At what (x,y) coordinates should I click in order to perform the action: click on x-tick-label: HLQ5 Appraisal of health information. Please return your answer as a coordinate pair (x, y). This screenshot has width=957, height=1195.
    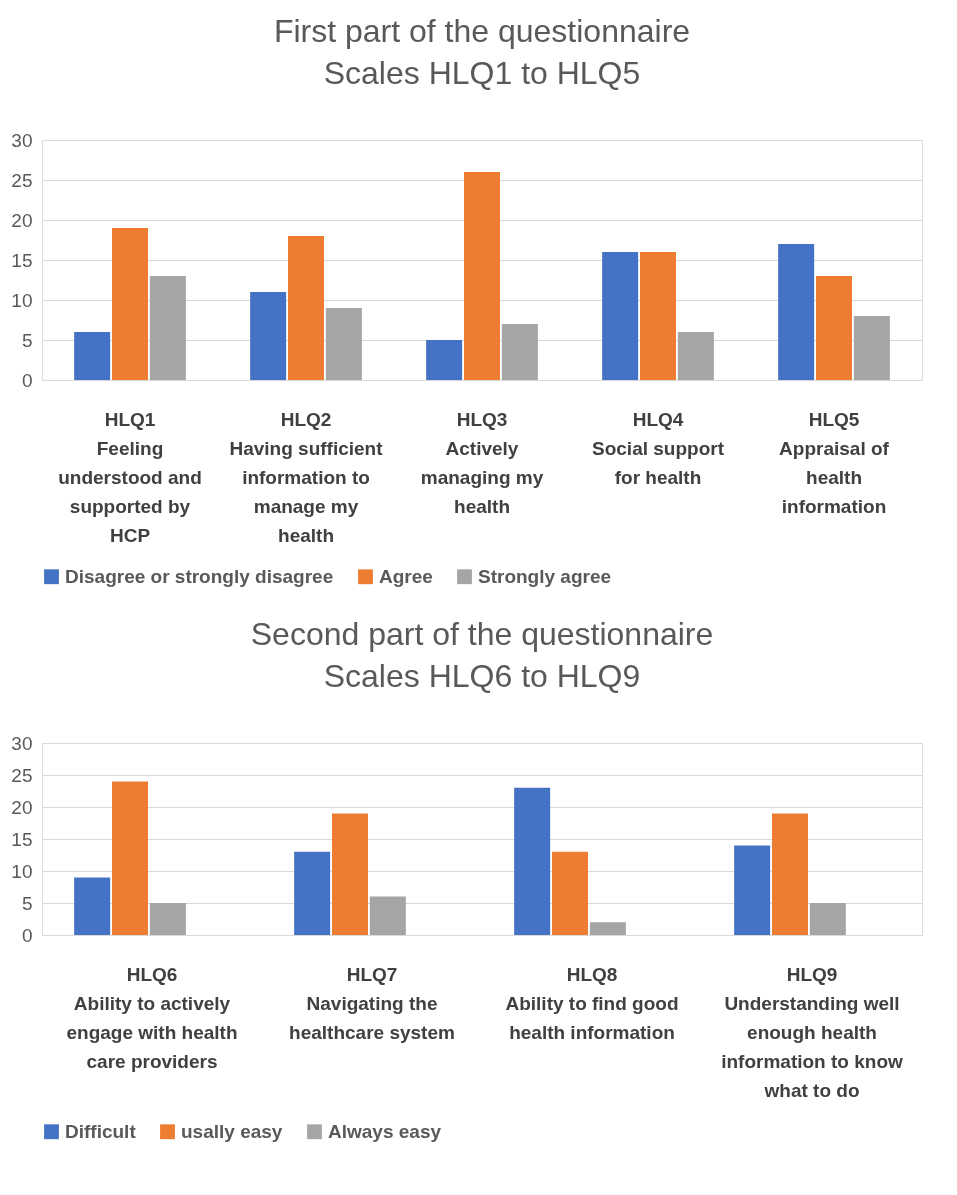
    Looking at the image, I should click on (834, 462).